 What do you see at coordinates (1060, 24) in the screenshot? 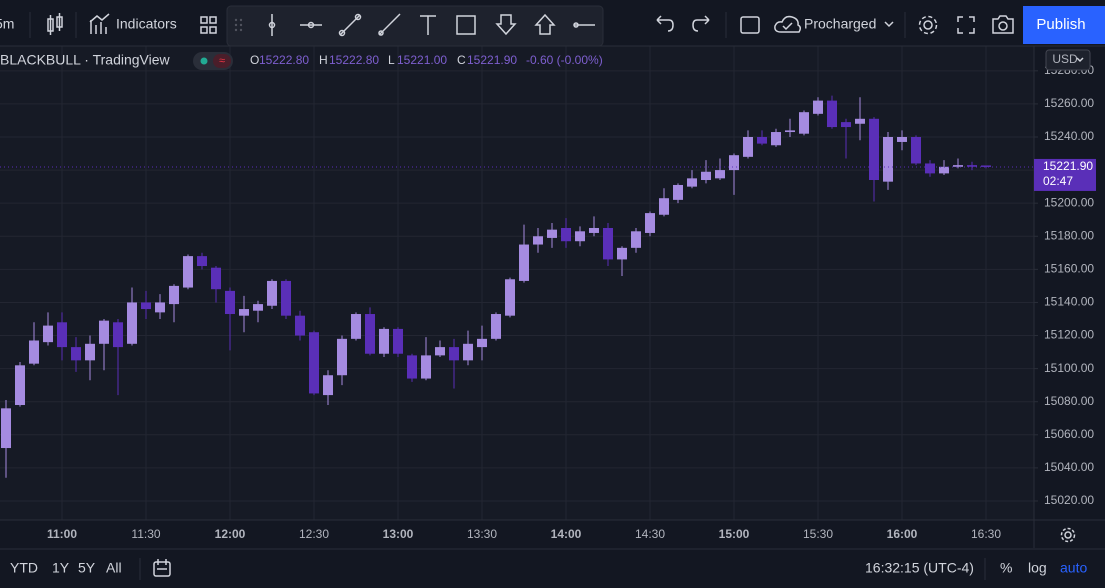
I see `publish-label: Publish` at bounding box center [1060, 24].